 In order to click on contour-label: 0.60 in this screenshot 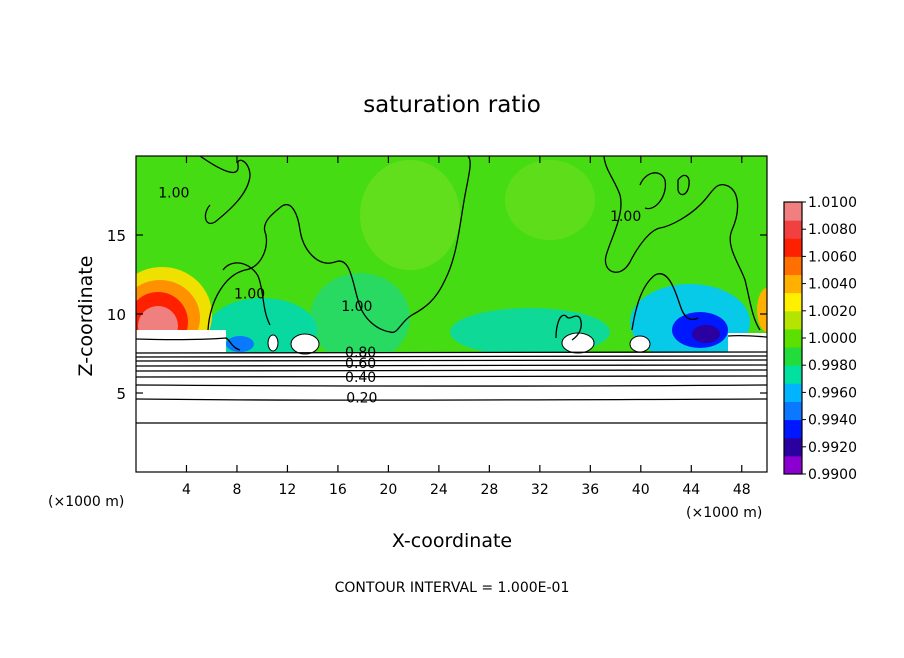, I will do `click(360, 364)`.